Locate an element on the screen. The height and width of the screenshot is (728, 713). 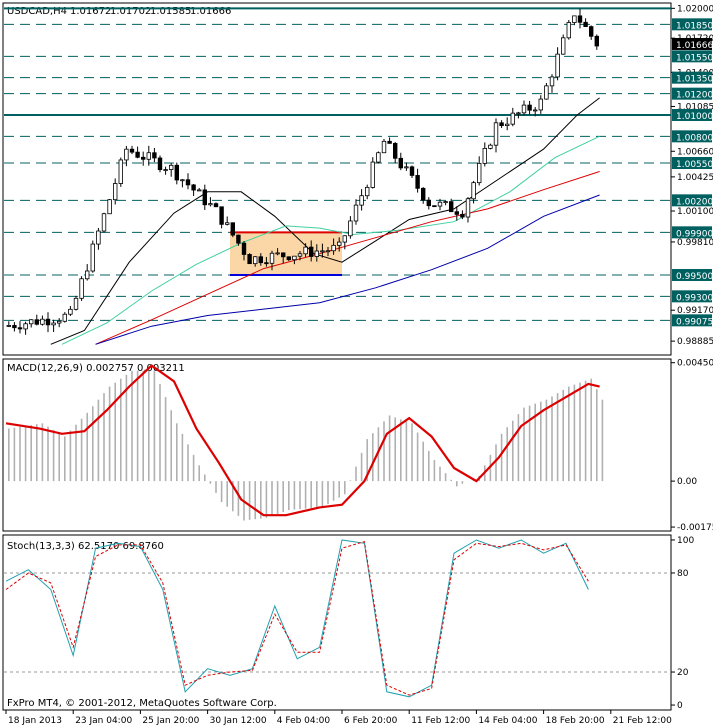
stoch-tick-label: 0 is located at coordinates (680, 706).